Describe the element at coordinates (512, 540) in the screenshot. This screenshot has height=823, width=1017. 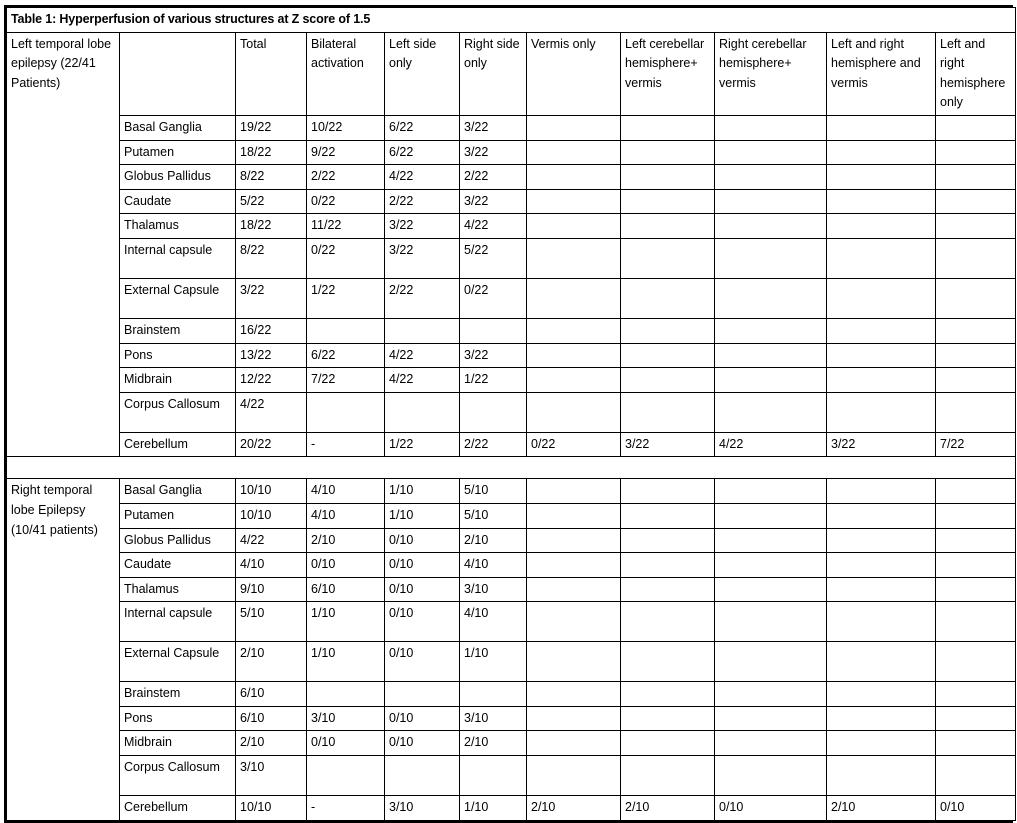
I see `table-row: Globus Pallidus 4/22 2/10 0/10 2/10` at that location.